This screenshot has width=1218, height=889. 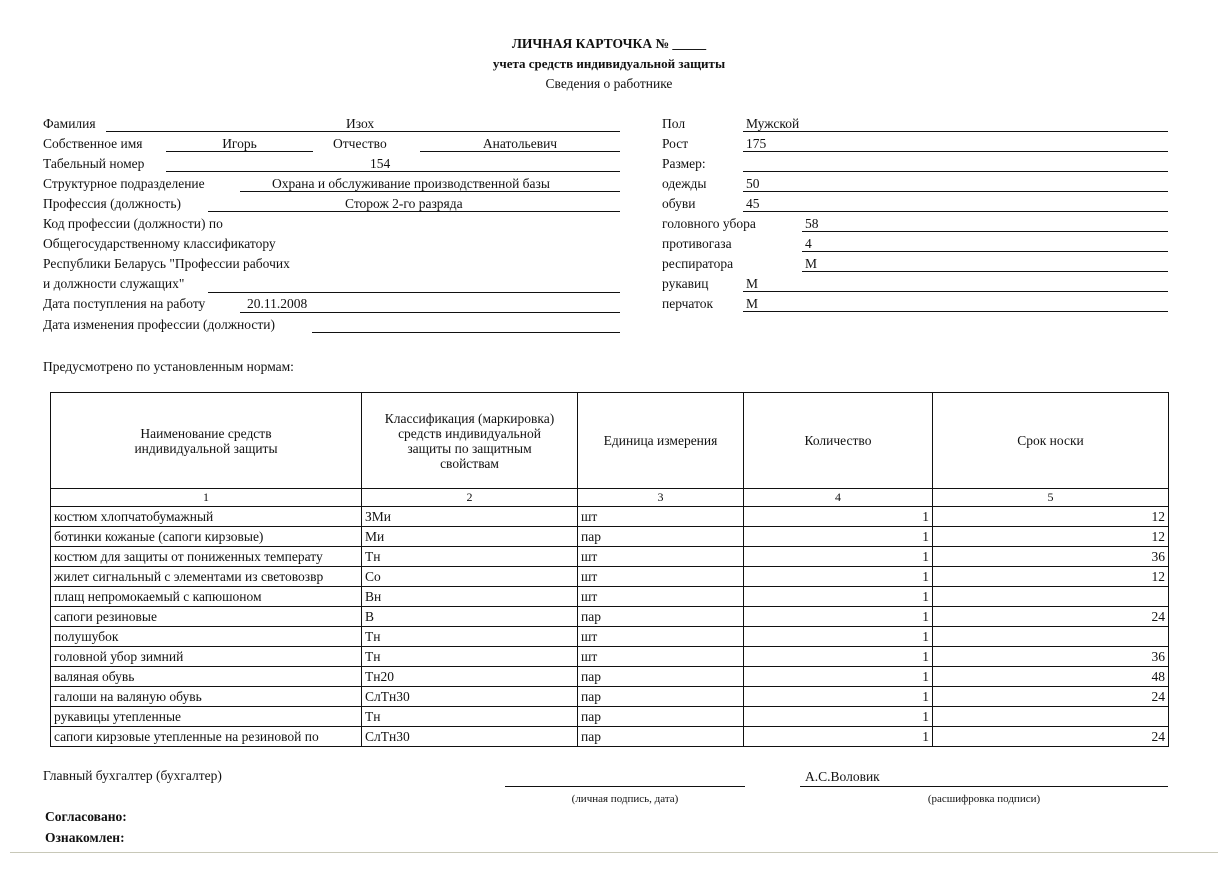 What do you see at coordinates (112, 203) in the screenshot?
I see `profession-label: Профессия (должность)` at bounding box center [112, 203].